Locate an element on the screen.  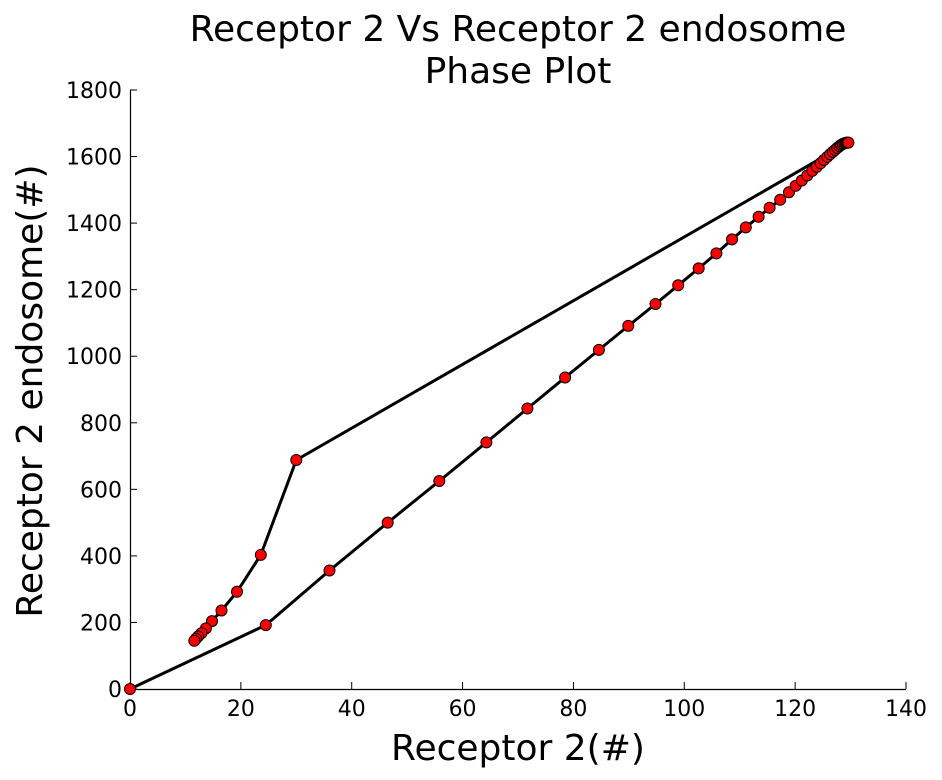
x-tick-label: 60 is located at coordinates (463, 709).